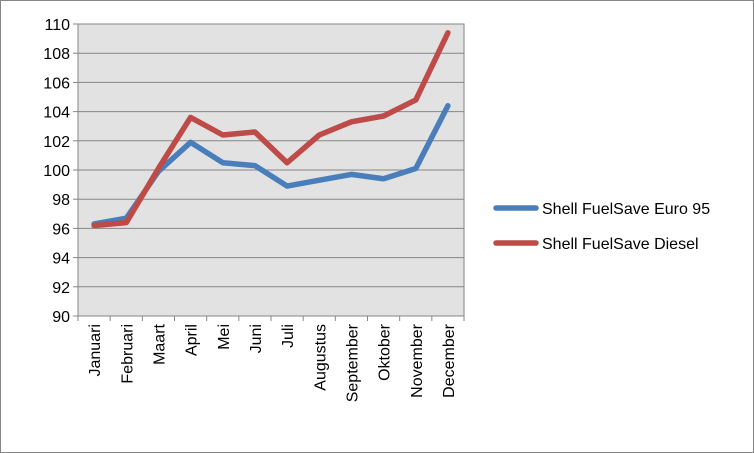 This screenshot has height=453, width=754. I want to click on x-tick-label: Januari, so click(95, 350).